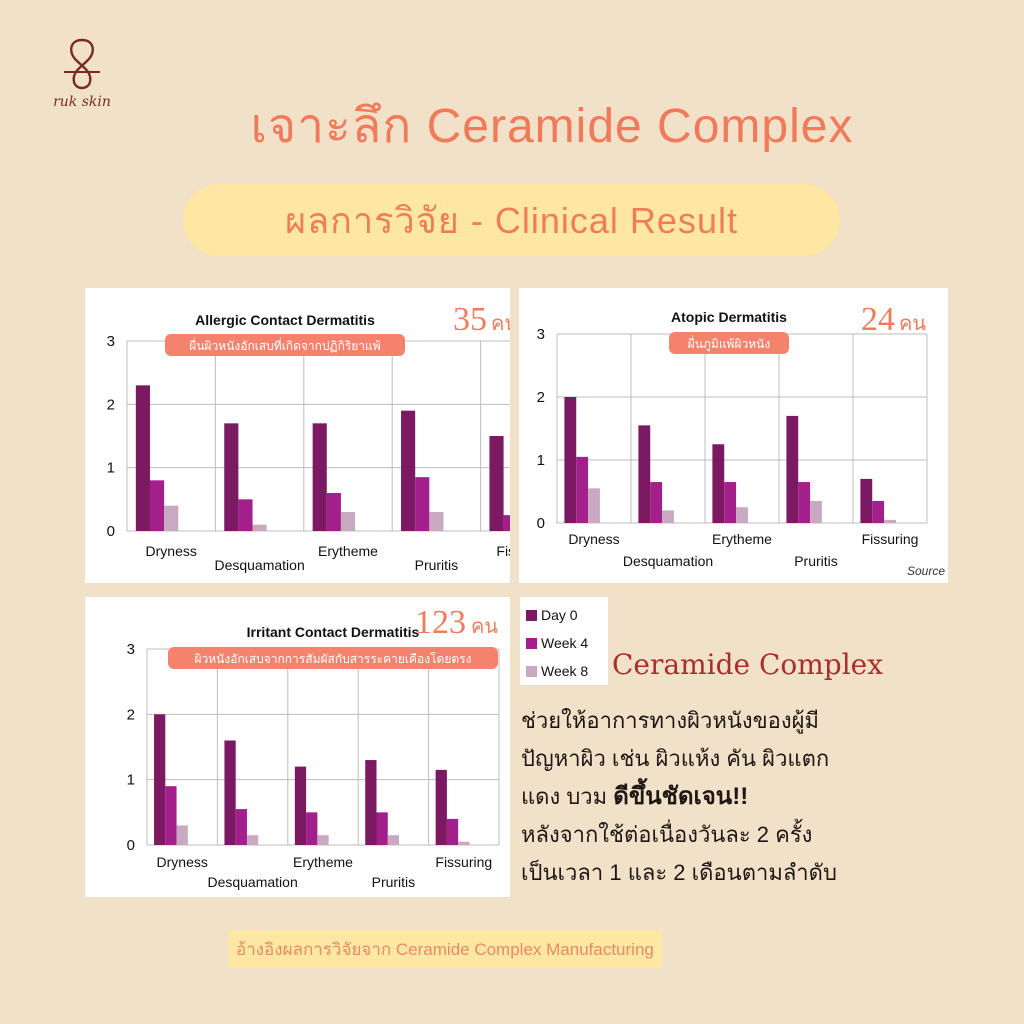 The width and height of the screenshot is (1024, 1024). What do you see at coordinates (667, 834) in the screenshot?
I see `summary-line: หลังจากใช้ต่อเนื่องวันละ 2 ครั้ง` at bounding box center [667, 834].